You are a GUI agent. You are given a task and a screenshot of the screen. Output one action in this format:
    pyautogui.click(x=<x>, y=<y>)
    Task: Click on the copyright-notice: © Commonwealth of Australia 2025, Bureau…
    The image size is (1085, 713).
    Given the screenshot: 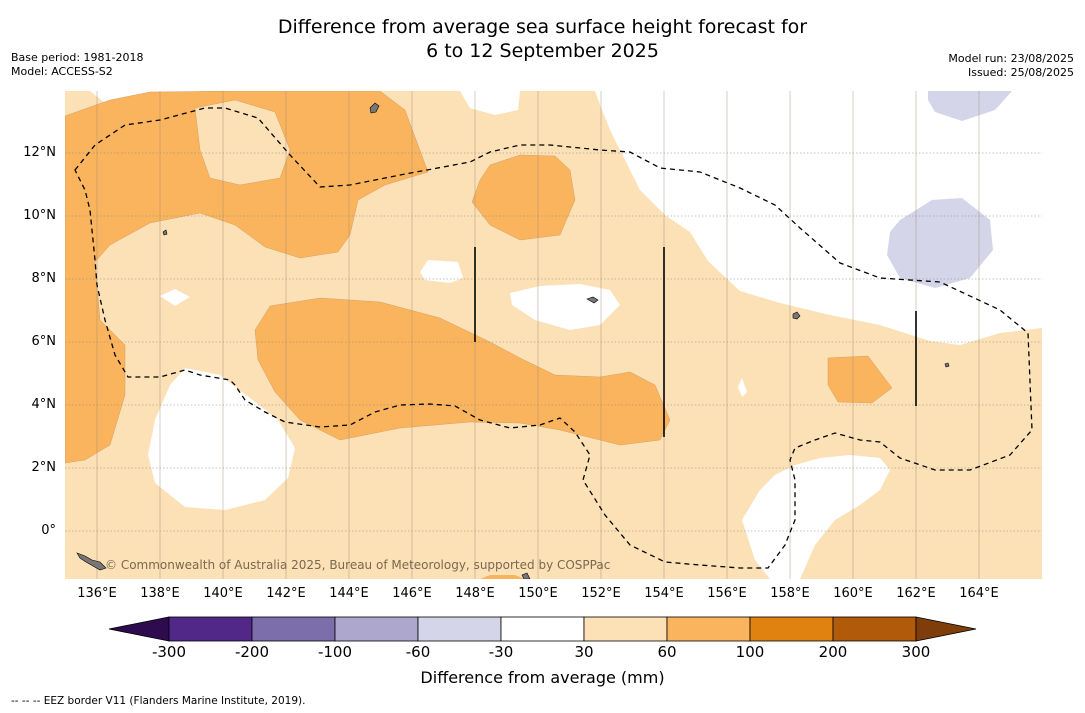 What is the action you would take?
    pyautogui.click(x=358, y=565)
    